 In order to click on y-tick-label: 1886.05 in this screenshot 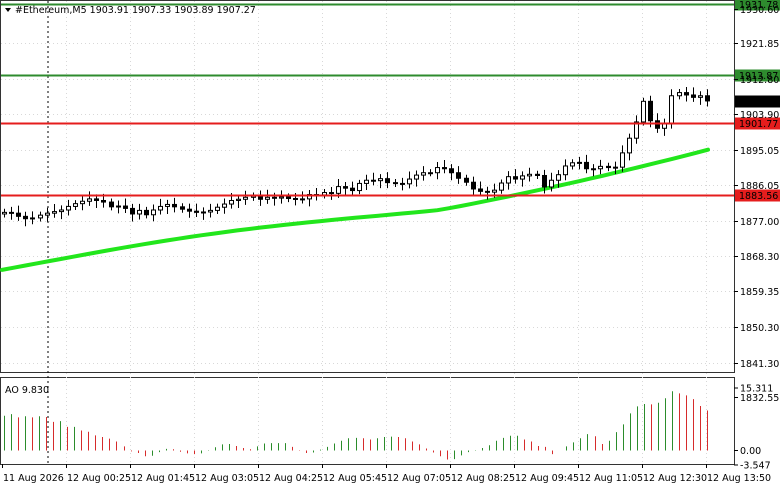, I will do `click(759, 186)`.